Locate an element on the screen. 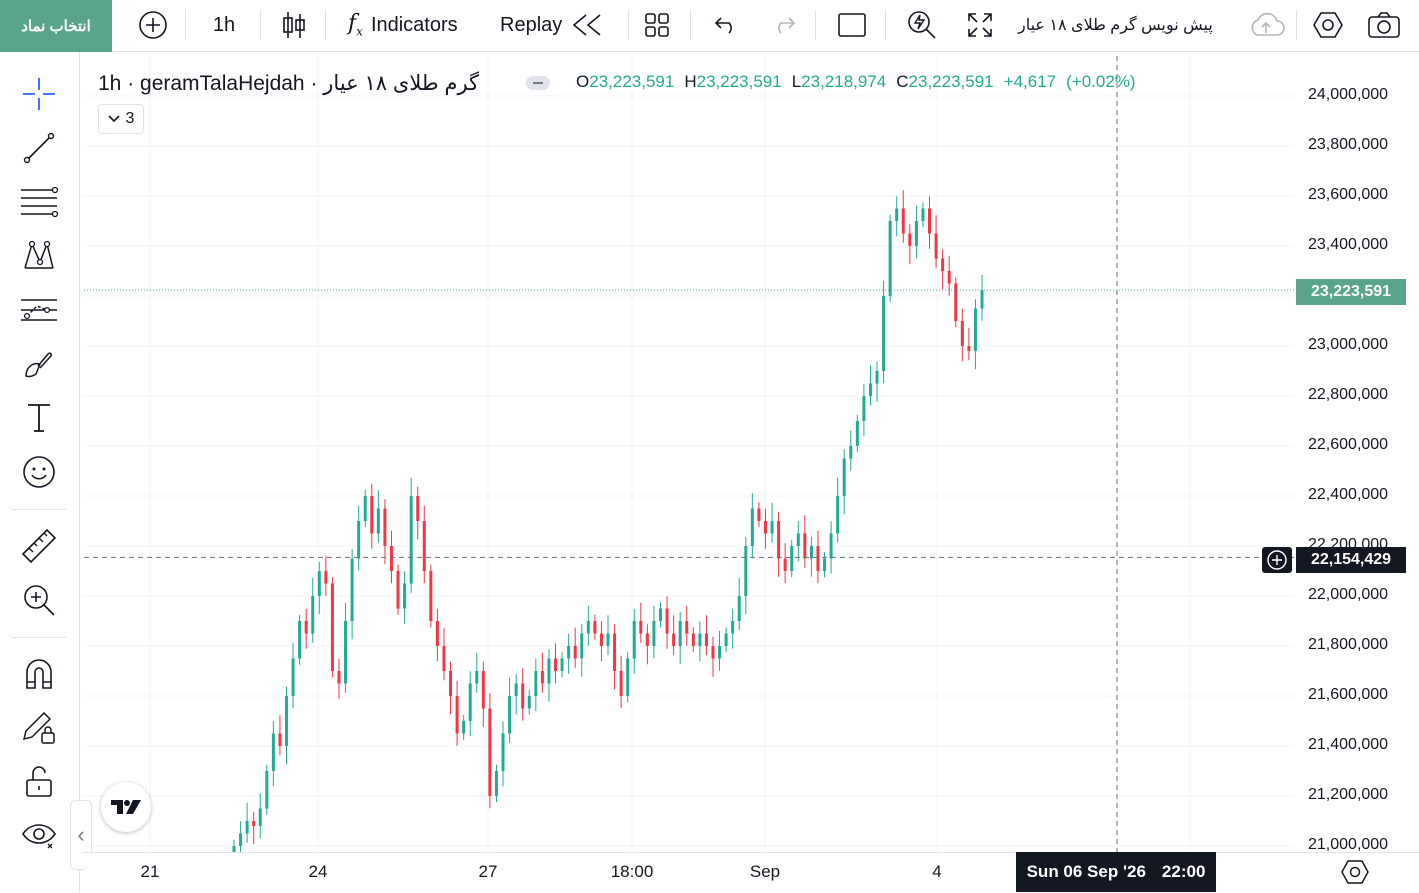  layout-name: پیش نویس گرم طلای ۱۸ عیار is located at coordinates (1115, 25).